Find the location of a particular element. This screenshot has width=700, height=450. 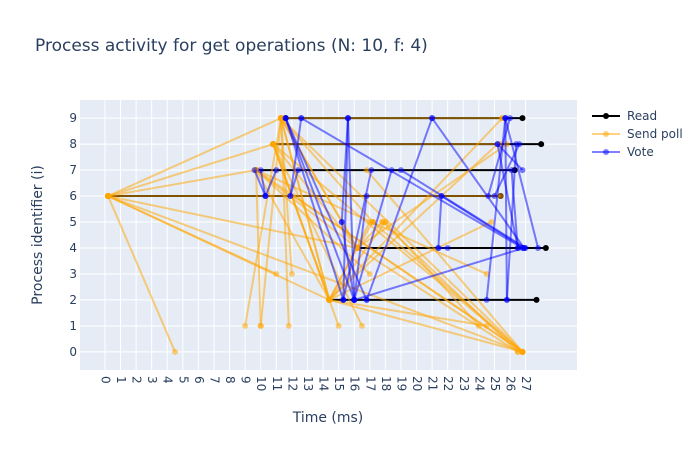

y-tick-label: 8 is located at coordinates (73, 144).